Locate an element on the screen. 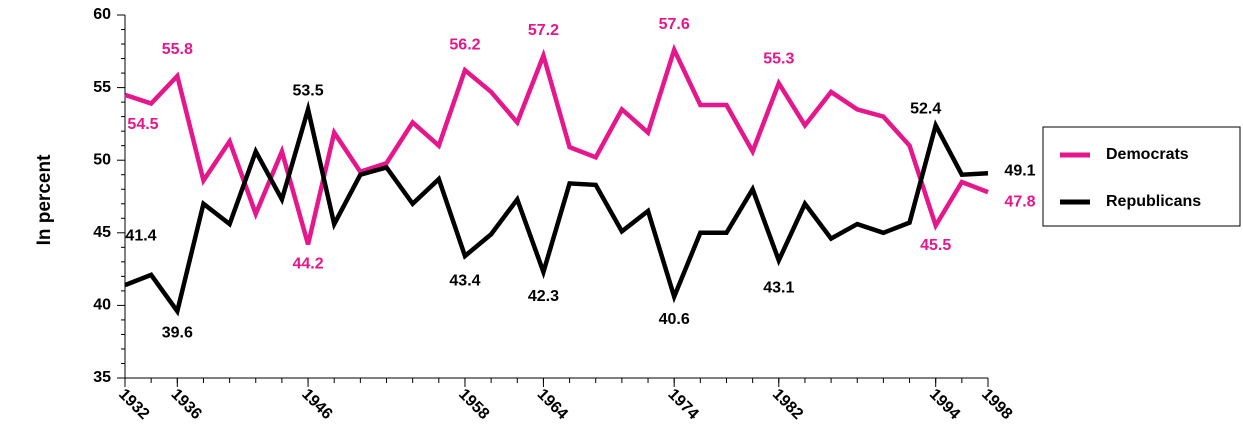 The image size is (1243, 433). x-tick-label: 1982 is located at coordinates (787, 404).